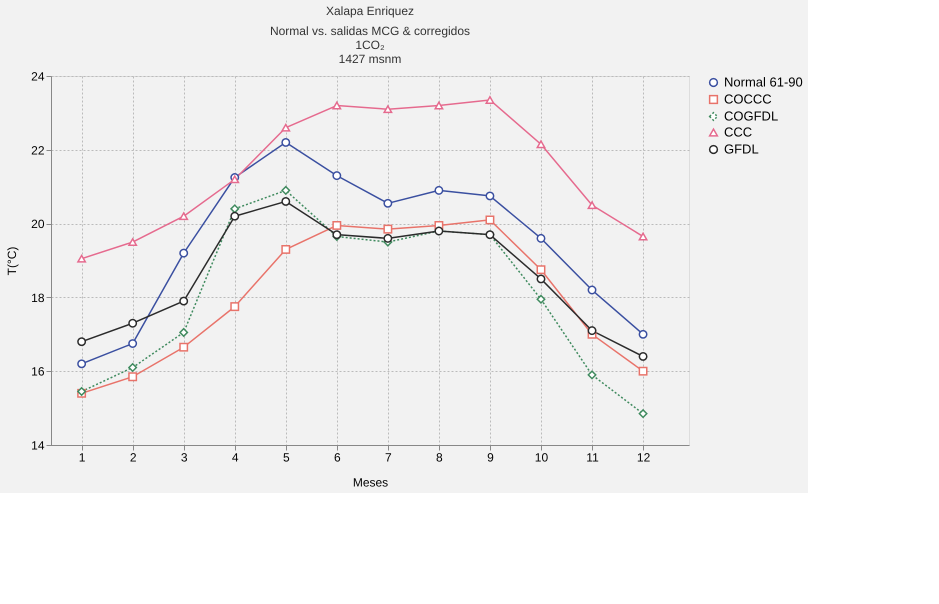  I want to click on y-tick-label: 16, so click(38, 371).